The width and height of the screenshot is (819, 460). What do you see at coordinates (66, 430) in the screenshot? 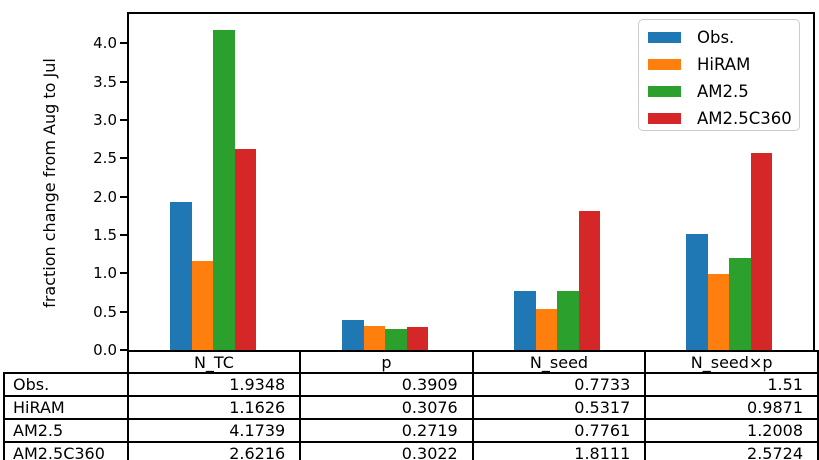
I see `row-label-am2-5: AM2.5` at bounding box center [66, 430].